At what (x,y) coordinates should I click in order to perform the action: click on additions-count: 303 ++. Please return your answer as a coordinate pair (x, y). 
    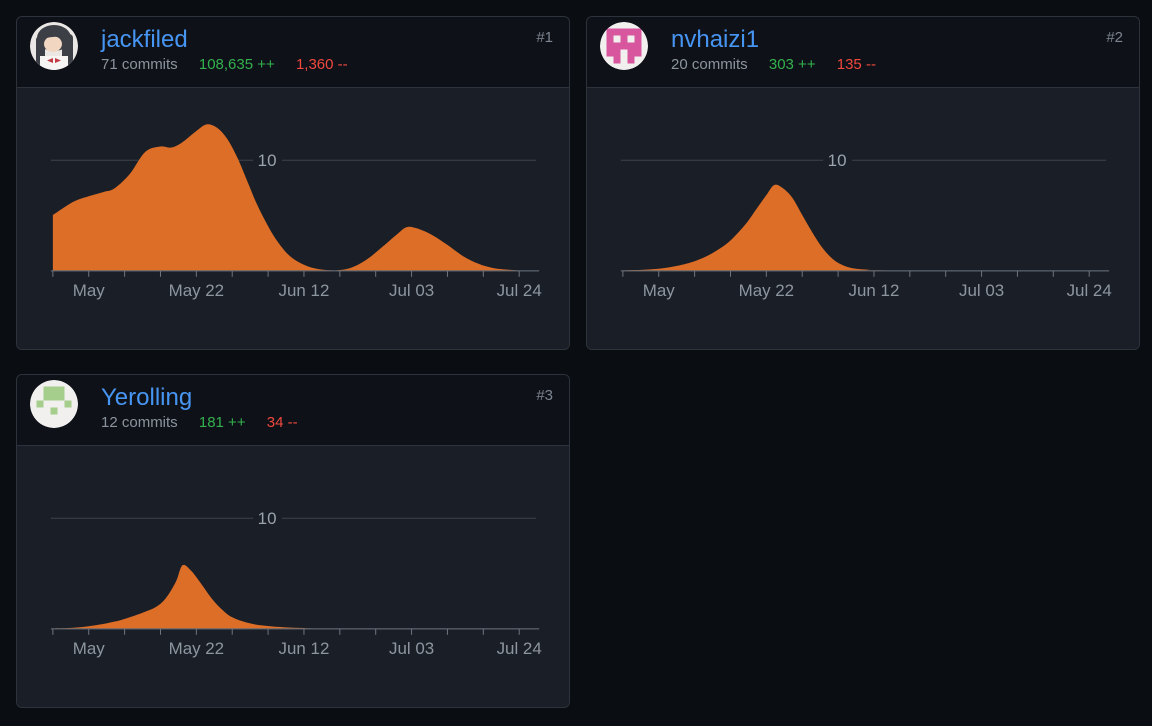
    Looking at the image, I should click on (792, 64).